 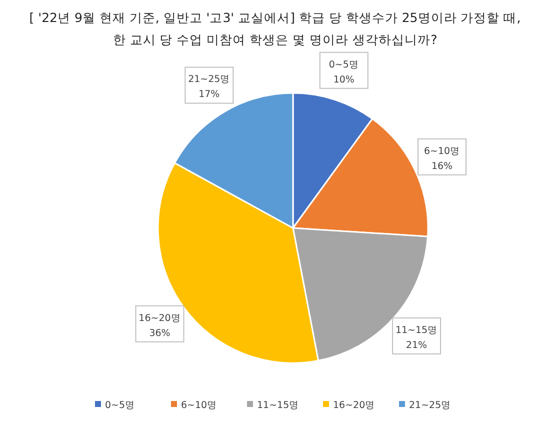 What do you see at coordinates (199, 405) in the screenshot?
I see `legend-label: 6~10명` at bounding box center [199, 405].